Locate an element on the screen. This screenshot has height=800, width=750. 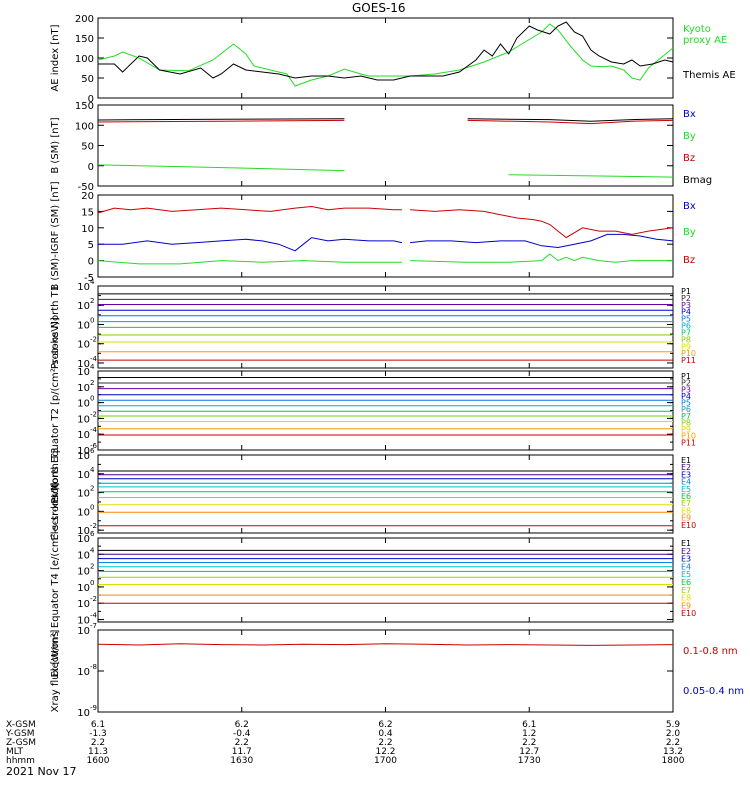
legend-protons_t1-P1: P1 is located at coordinates (686, 291).